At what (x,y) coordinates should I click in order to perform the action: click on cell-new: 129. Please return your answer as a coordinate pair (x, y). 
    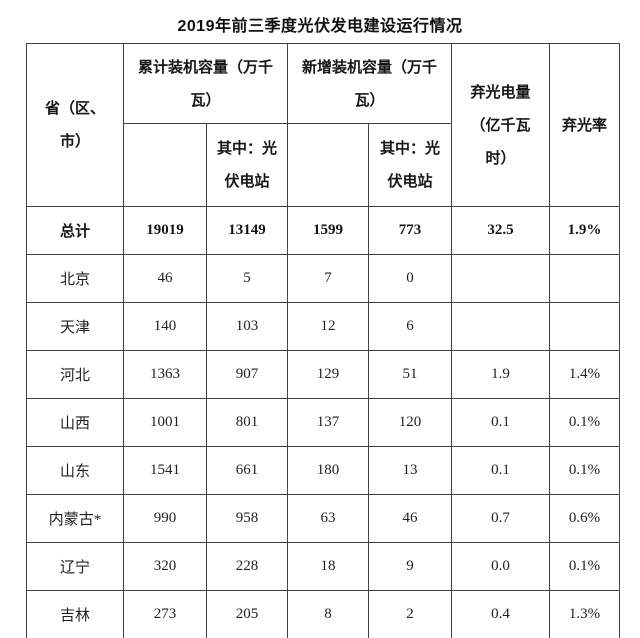
    Looking at the image, I should click on (328, 374).